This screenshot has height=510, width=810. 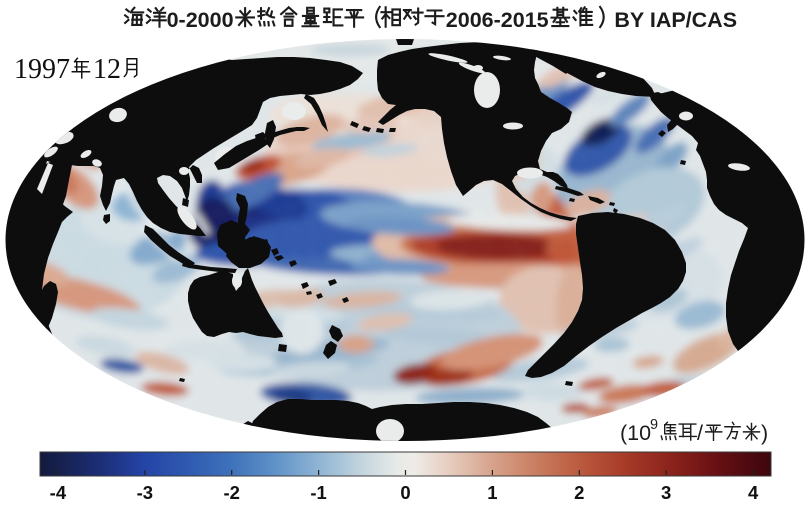 What do you see at coordinates (318, 492) in the screenshot?
I see `svg-text: -1` at bounding box center [318, 492].